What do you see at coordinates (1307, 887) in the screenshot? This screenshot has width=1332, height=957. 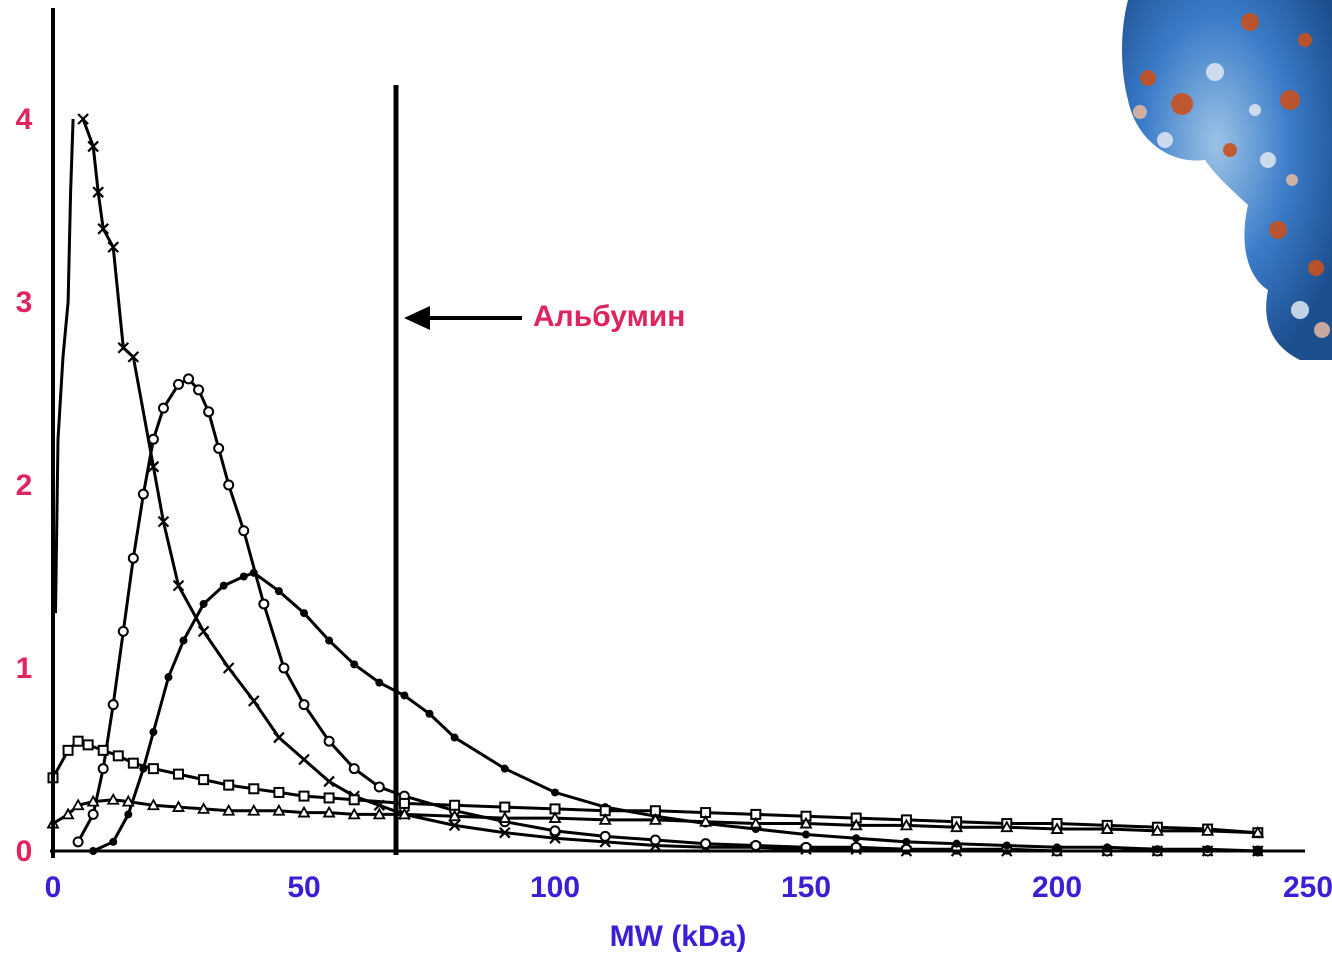 I see `x-tick-label: 250` at bounding box center [1307, 887].